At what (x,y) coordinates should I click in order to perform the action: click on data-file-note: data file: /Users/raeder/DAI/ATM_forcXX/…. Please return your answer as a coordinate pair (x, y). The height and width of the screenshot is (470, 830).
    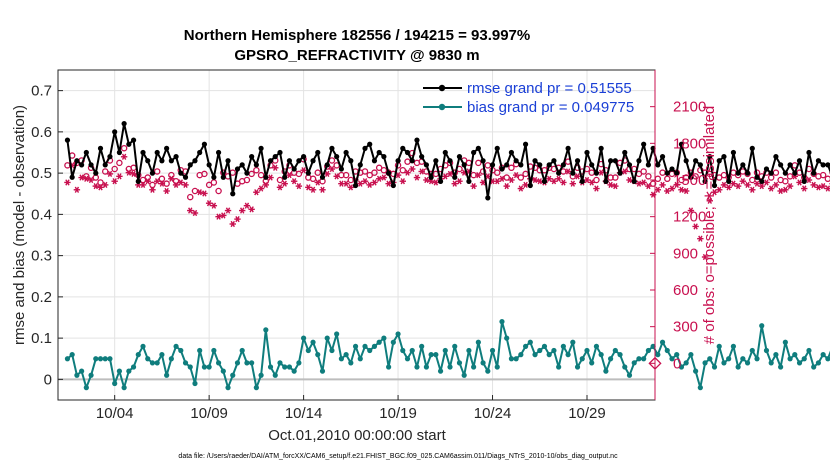
    Looking at the image, I should click on (398, 456).